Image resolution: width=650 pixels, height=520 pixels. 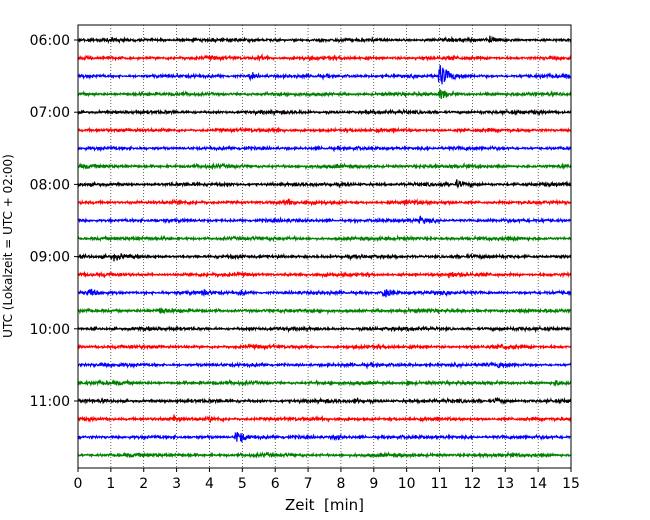 What do you see at coordinates (373, 484) in the screenshot?
I see `x-tick-label: 9` at bounding box center [373, 484].